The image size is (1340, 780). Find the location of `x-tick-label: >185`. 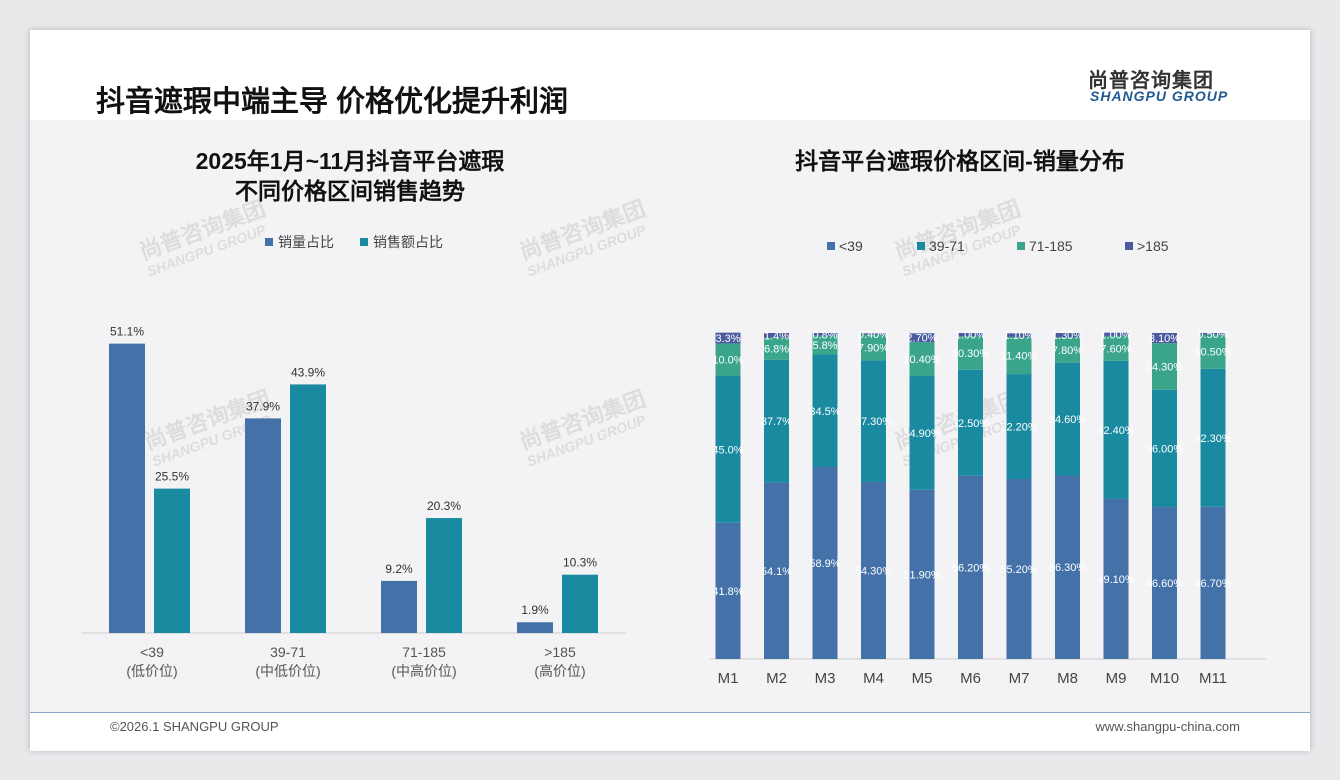

x-tick-label: >185 is located at coordinates (560, 652).